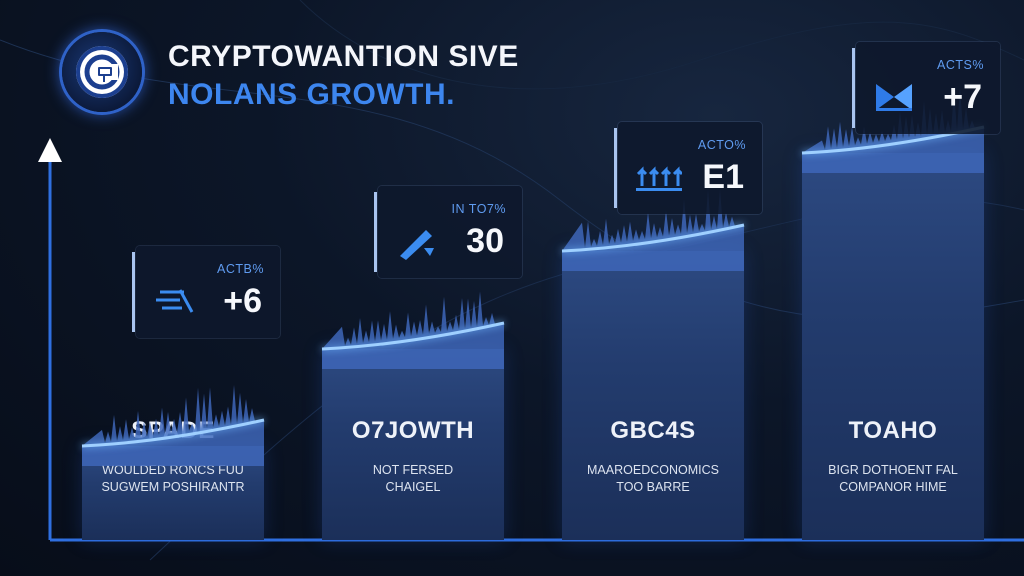 Image resolution: width=1024 pixels, height=576 pixels. Describe the element at coordinates (206, 292) in the screenshot. I see `value-callout: ACTB% +6` at that location.